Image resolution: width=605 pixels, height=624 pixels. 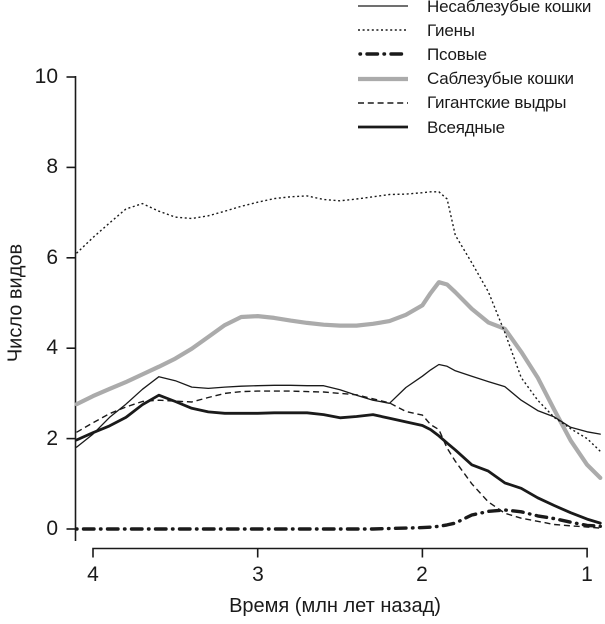 What do you see at coordinates (52, 257) in the screenshot?
I see `y-tick-label: 6` at bounding box center [52, 257].